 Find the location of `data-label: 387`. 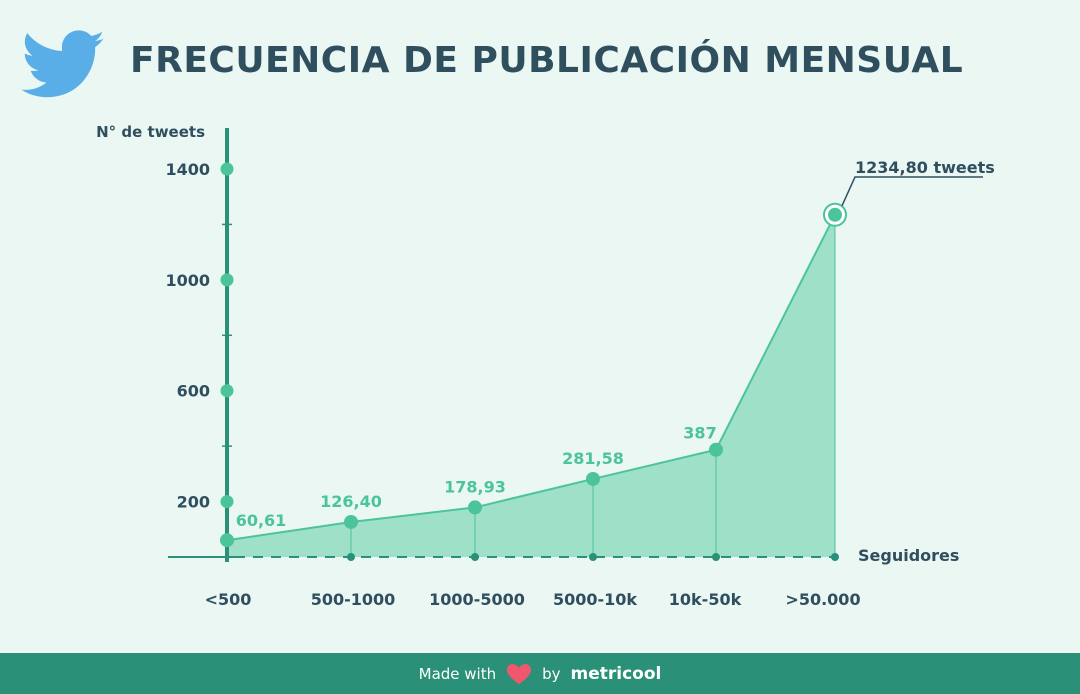

data-label: 387 is located at coordinates (699, 433).